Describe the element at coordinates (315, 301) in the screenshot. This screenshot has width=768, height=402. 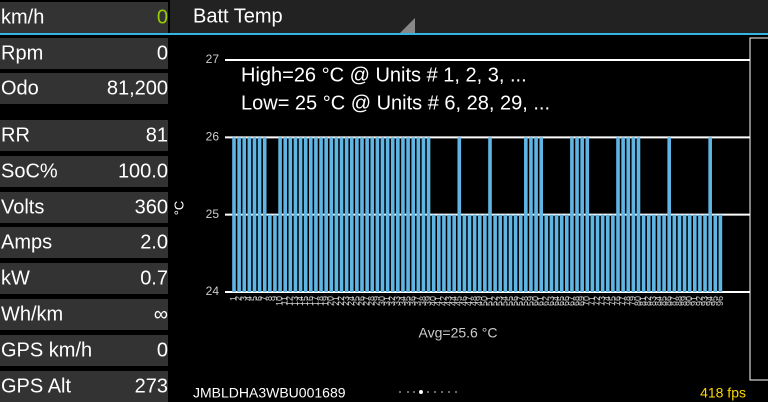
I see `x-tick-label: 17` at that location.